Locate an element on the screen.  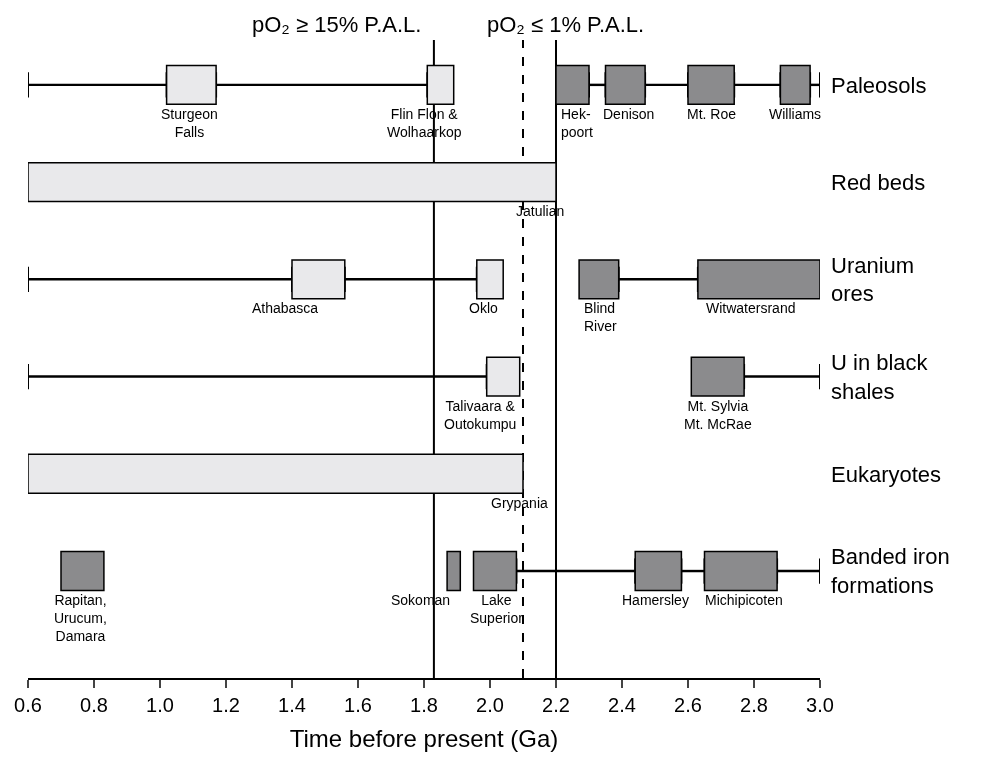
text: pO₂ ≥ 15% P.A.L. is located at coordinates (337, 24).